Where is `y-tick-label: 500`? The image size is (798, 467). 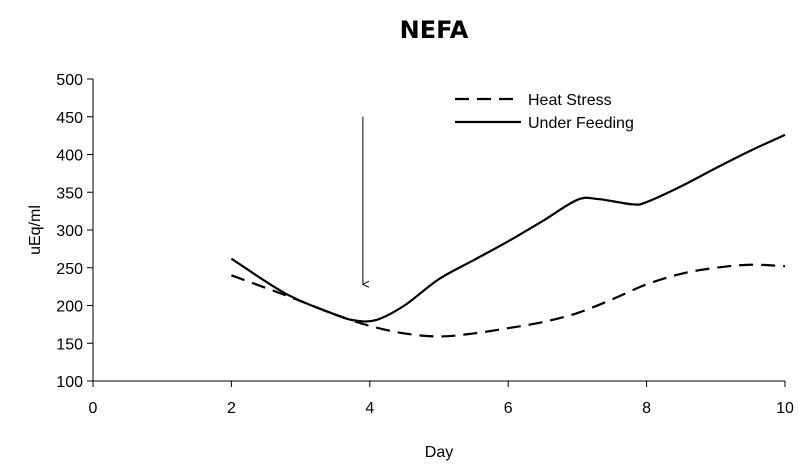
y-tick-label: 500 is located at coordinates (69, 80).